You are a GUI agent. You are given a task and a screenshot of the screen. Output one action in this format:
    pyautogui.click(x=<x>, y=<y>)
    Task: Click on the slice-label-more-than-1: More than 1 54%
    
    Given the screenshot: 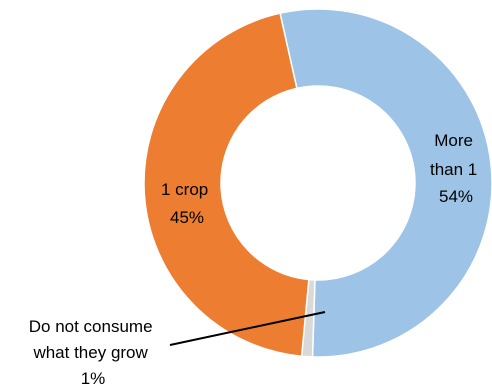 What is the action you would take?
    pyautogui.click(x=456, y=168)
    